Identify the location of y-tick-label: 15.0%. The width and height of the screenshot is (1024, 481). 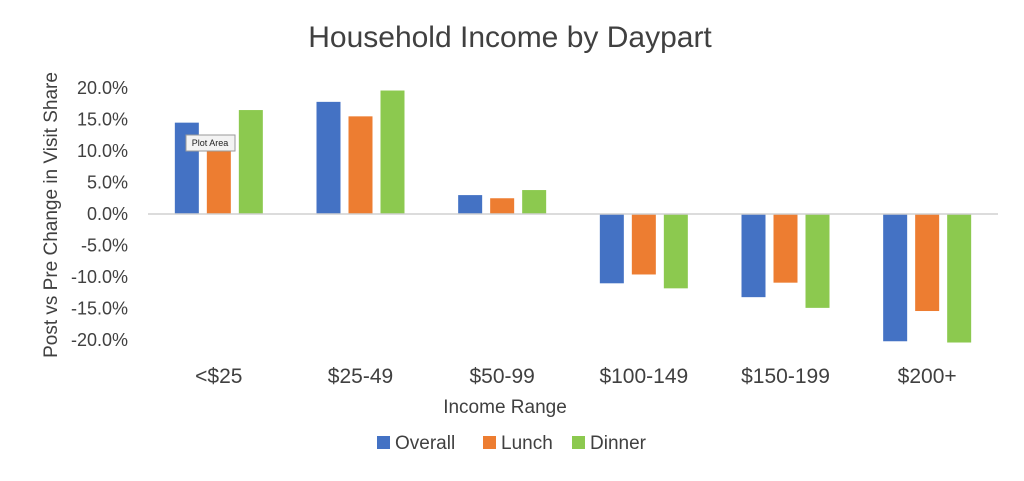
(102, 120).